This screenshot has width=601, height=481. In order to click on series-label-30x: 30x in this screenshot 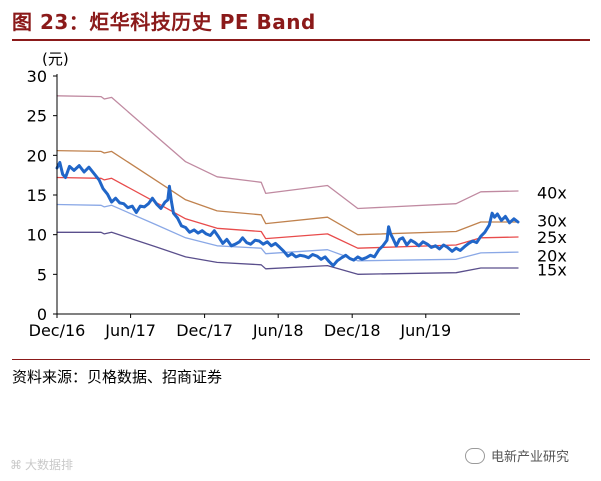, I will do `click(552, 220)`.